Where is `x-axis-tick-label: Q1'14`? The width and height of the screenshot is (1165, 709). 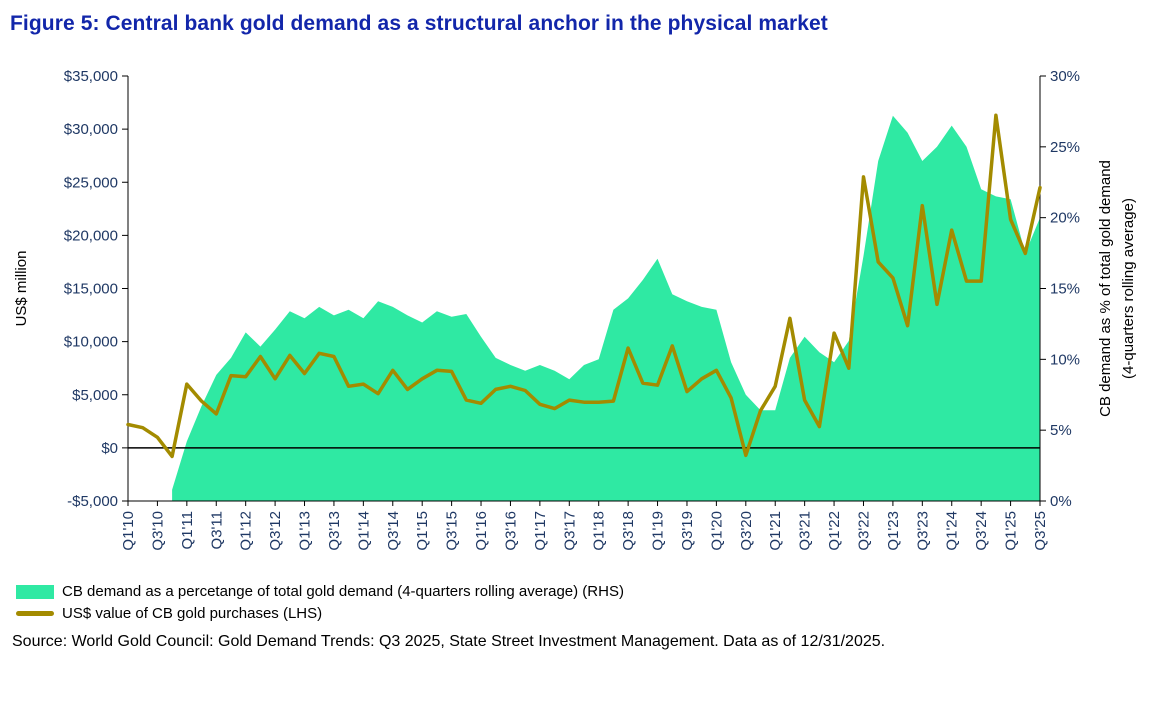 x-axis-tick-label: Q1'14 is located at coordinates (363, 531).